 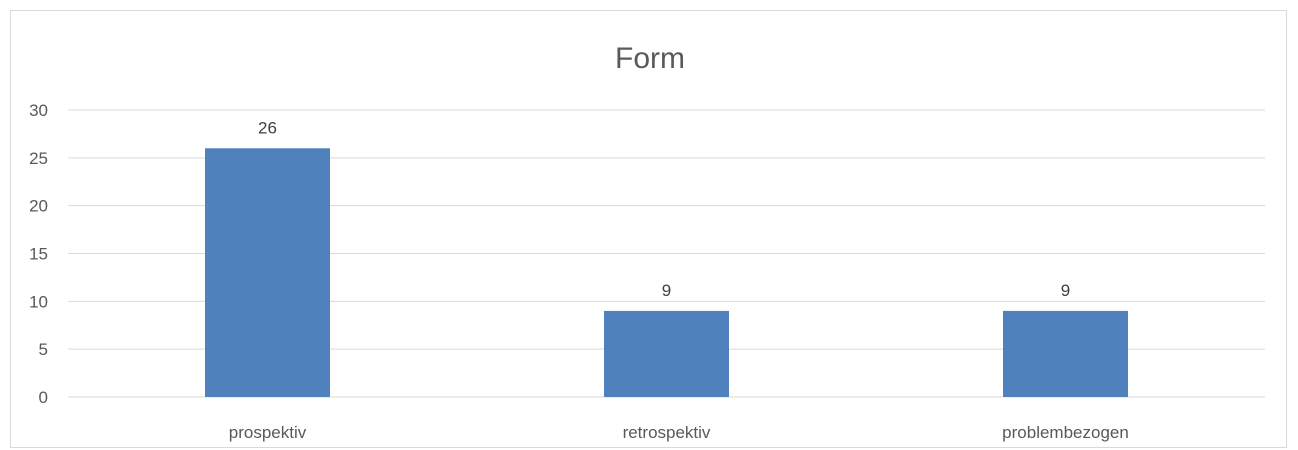 What do you see at coordinates (1065, 432) in the screenshot?
I see `x-category-label: problembezogen` at bounding box center [1065, 432].